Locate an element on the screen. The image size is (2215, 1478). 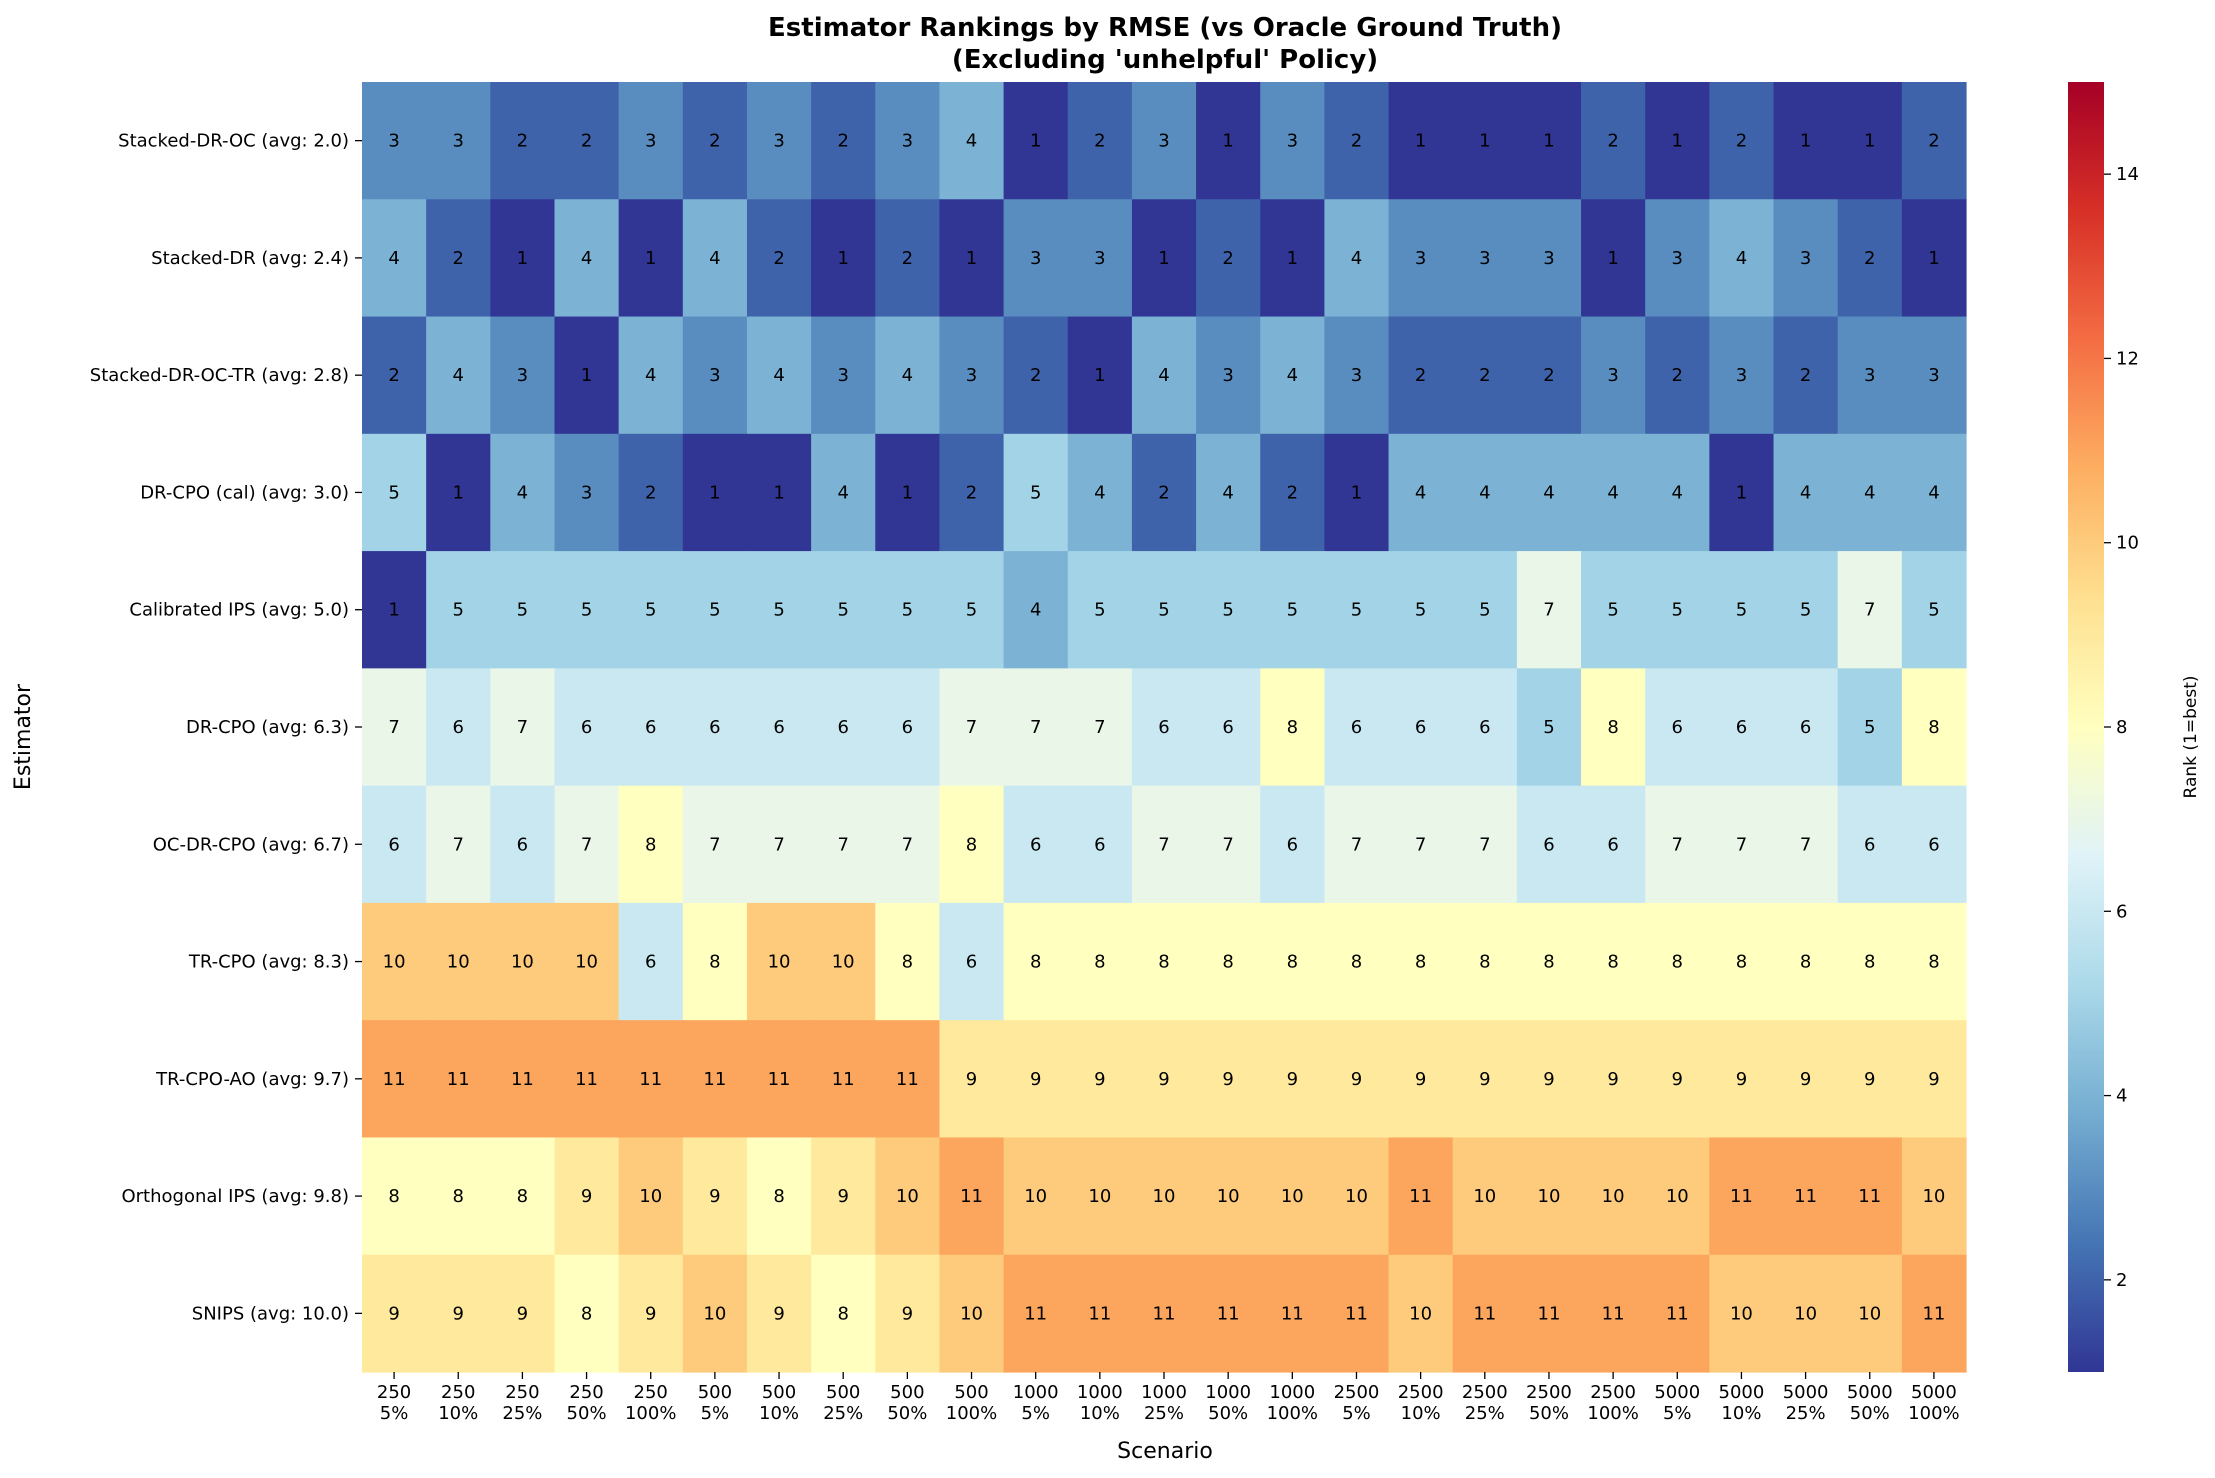
y-tick-label: Stacked-DR-OC-TR (avg: 2.8) is located at coordinates (219, 375).